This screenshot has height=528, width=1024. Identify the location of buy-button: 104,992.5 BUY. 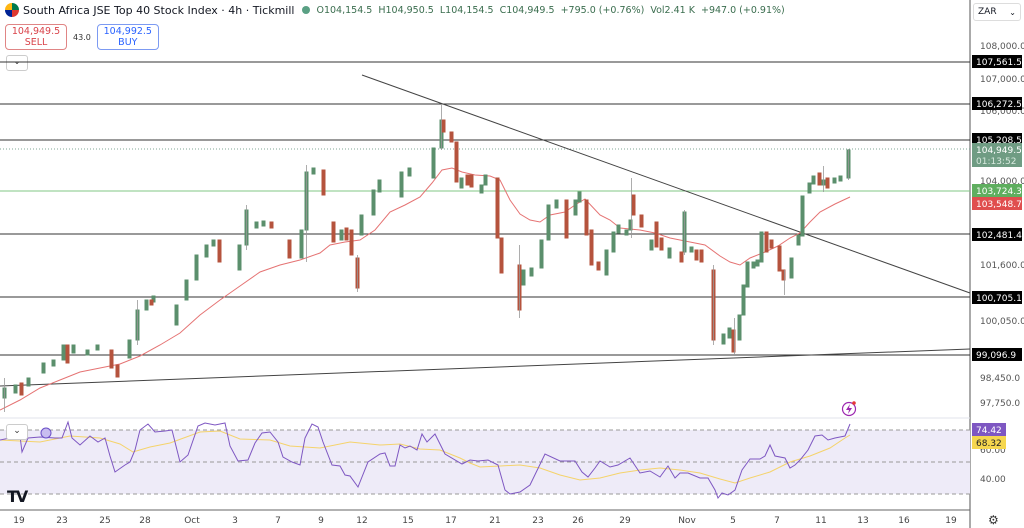
(127, 37).